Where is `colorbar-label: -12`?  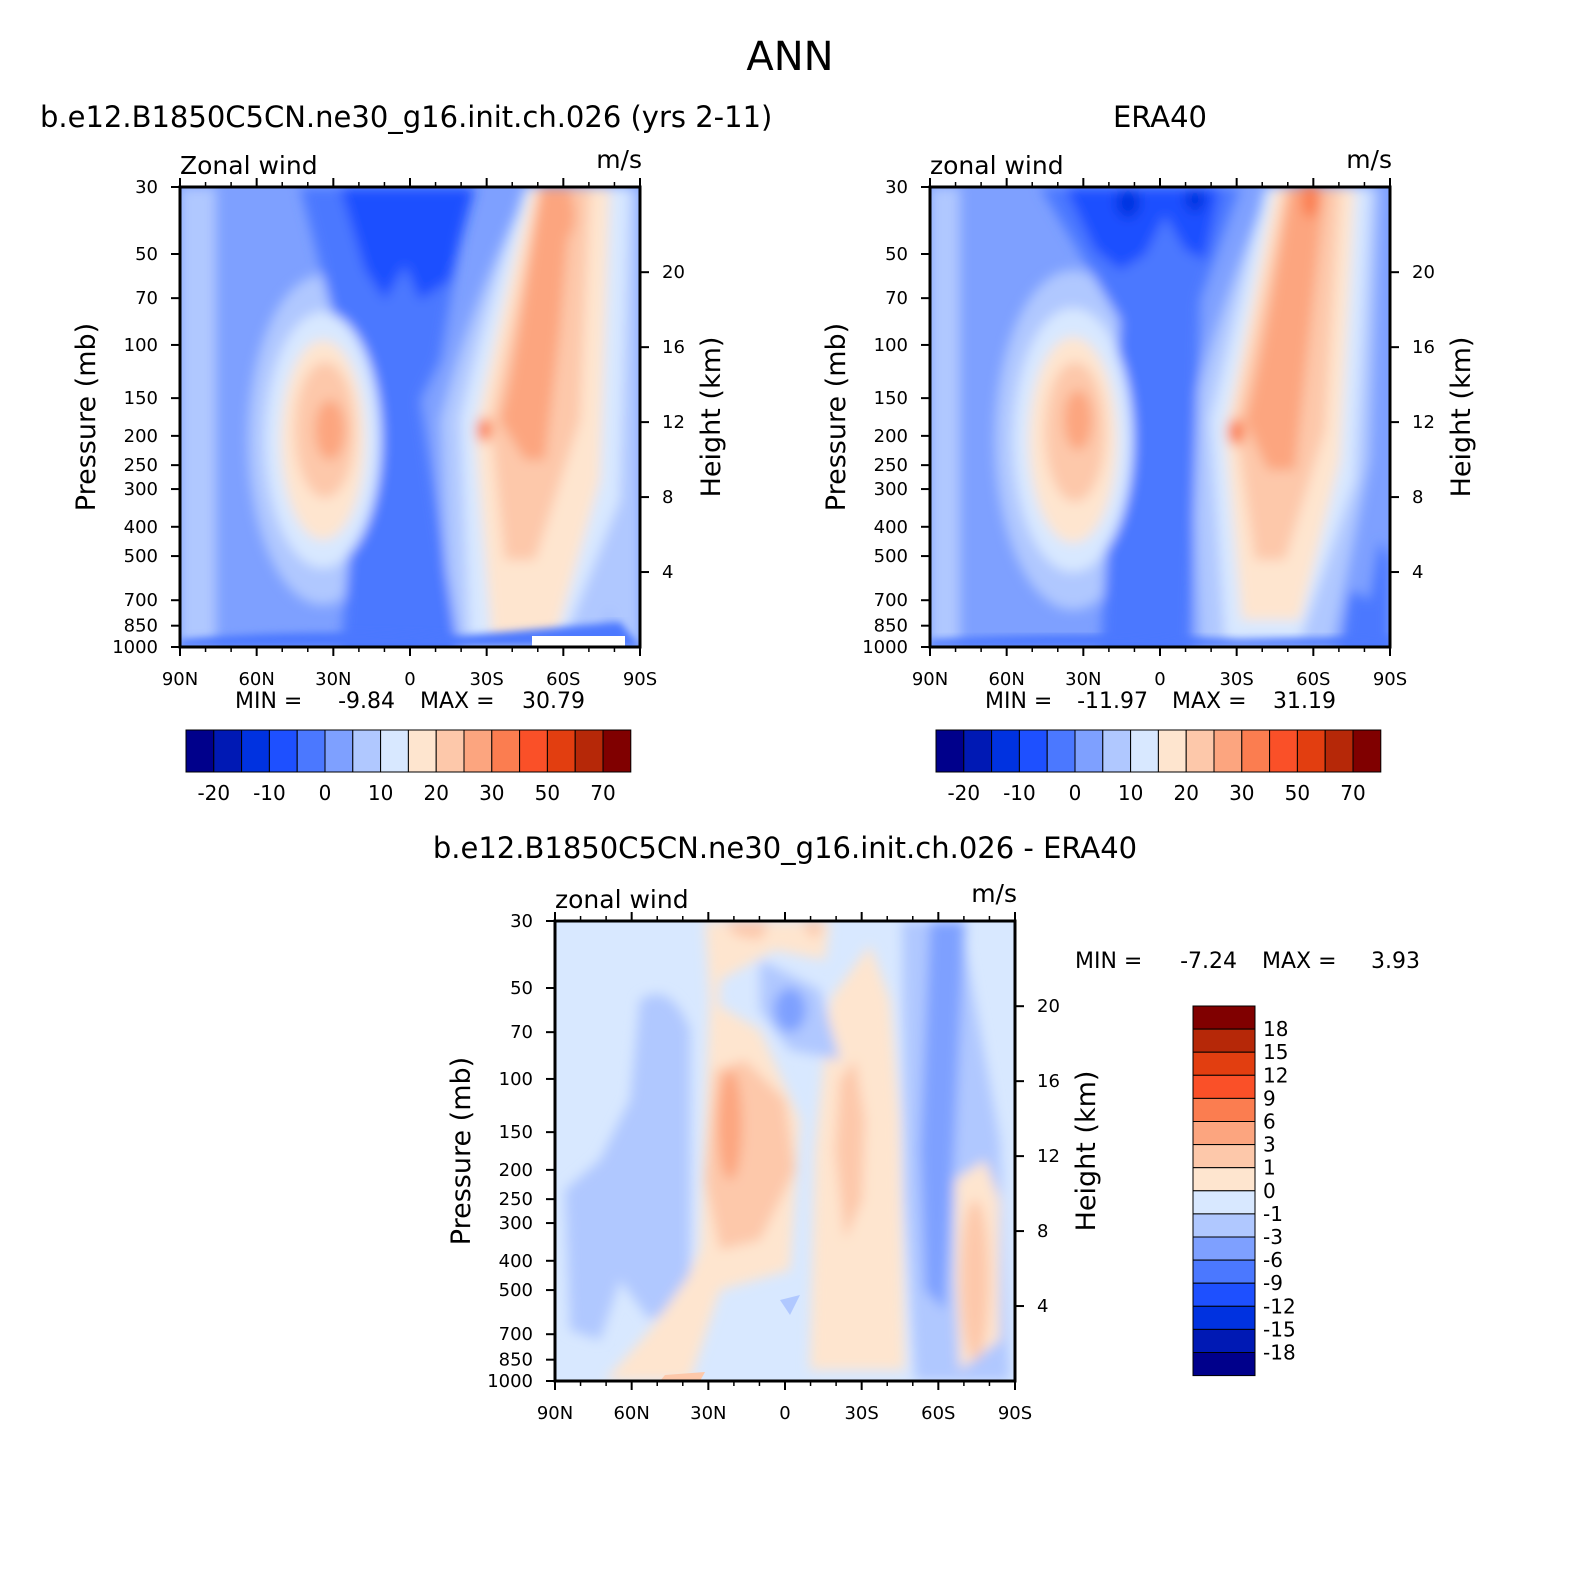
colorbar-label: -12 is located at coordinates (1279, 1306).